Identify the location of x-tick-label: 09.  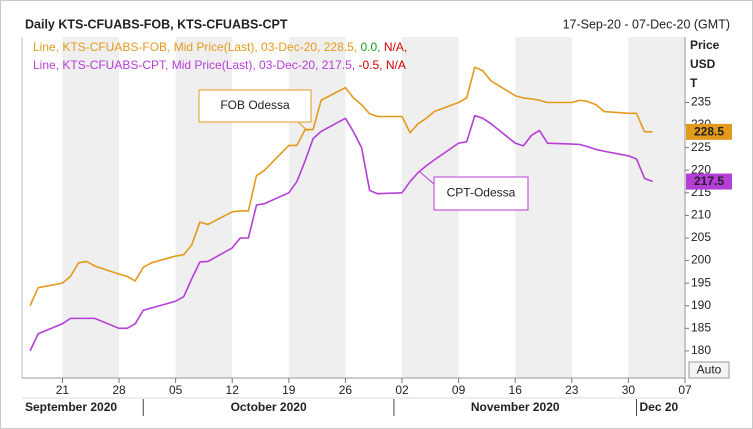
(459, 390).